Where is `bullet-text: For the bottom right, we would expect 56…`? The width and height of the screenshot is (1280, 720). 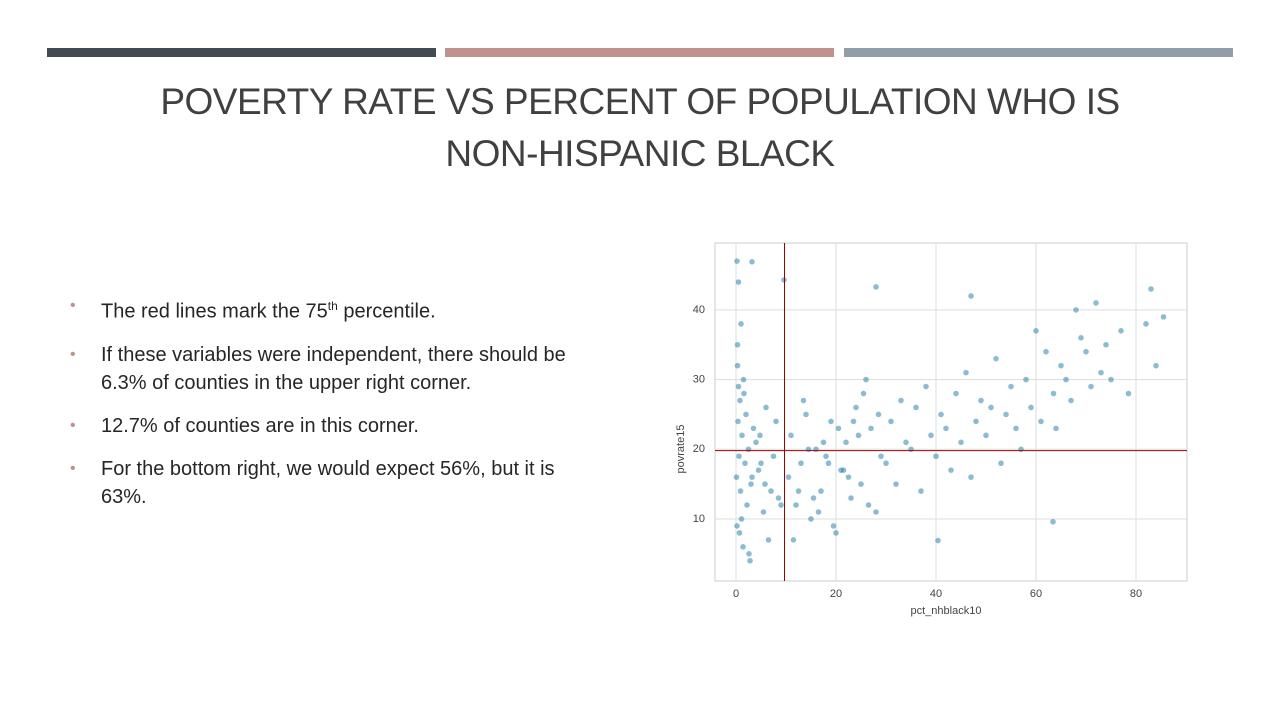
bullet-text: For the bottom right, we would expect 56… is located at coordinates (328, 482).